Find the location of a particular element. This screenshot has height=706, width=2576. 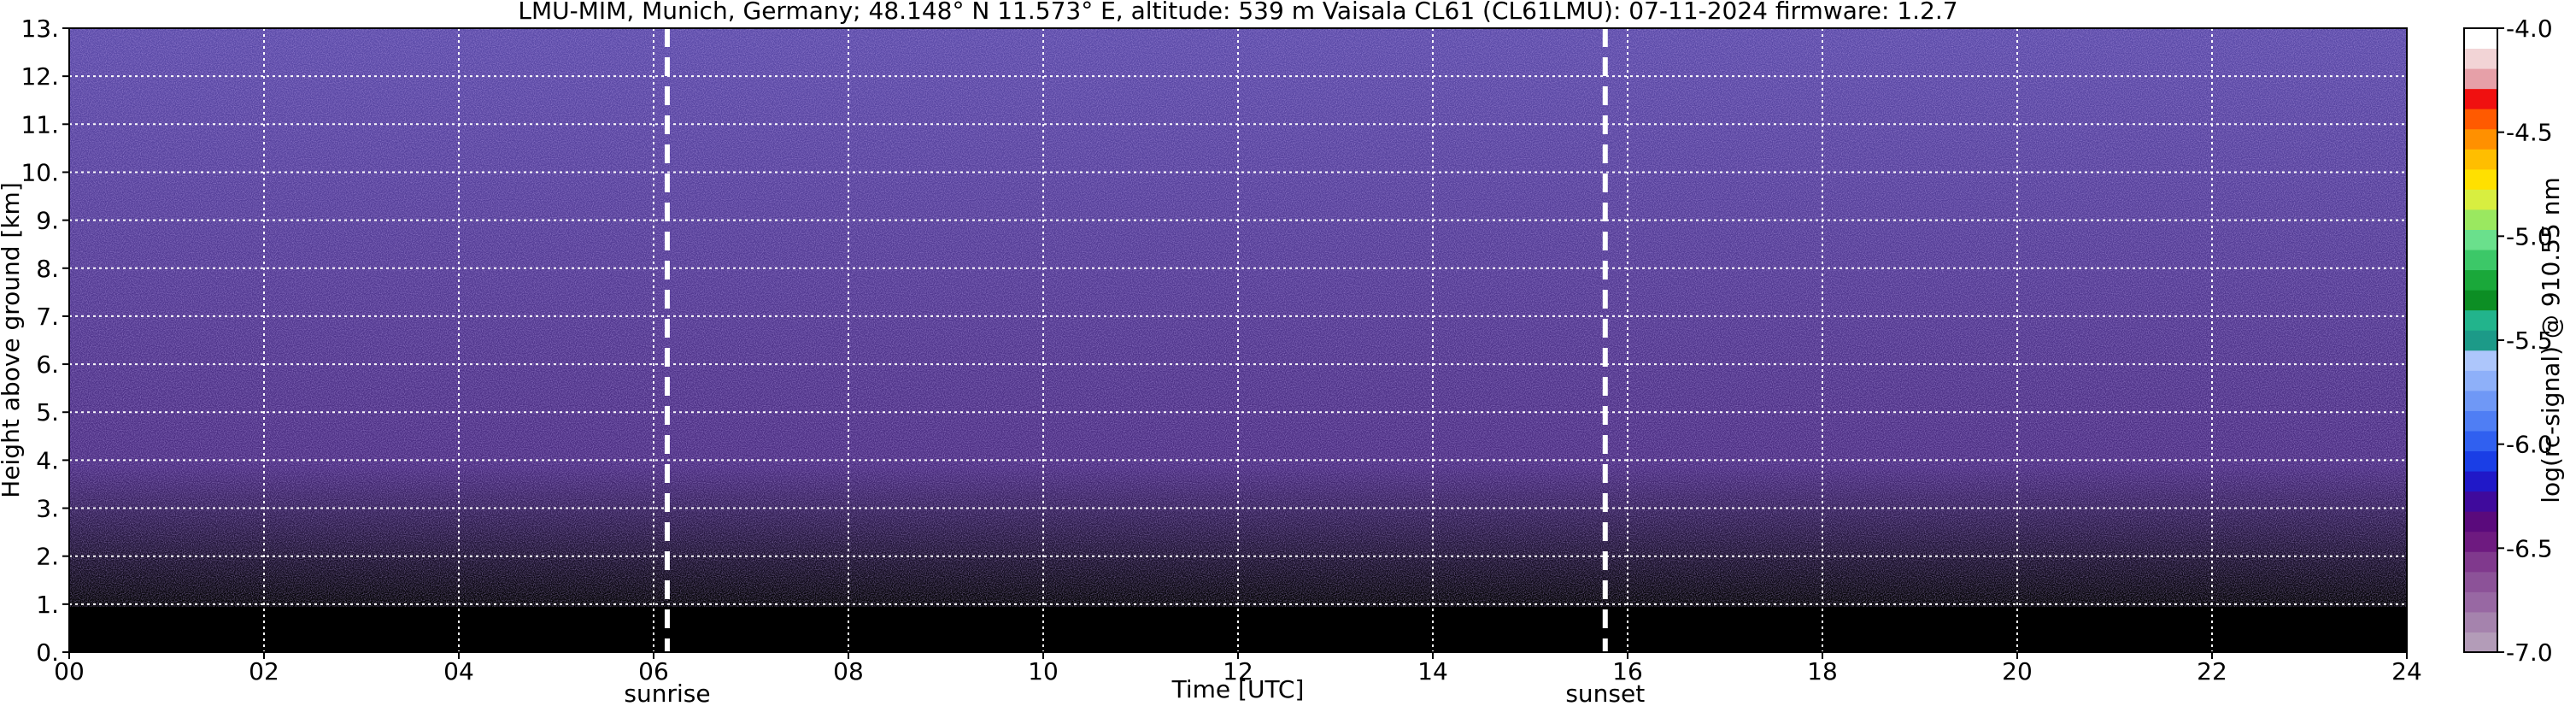

y-tick-label: 2. is located at coordinates (47, 557).